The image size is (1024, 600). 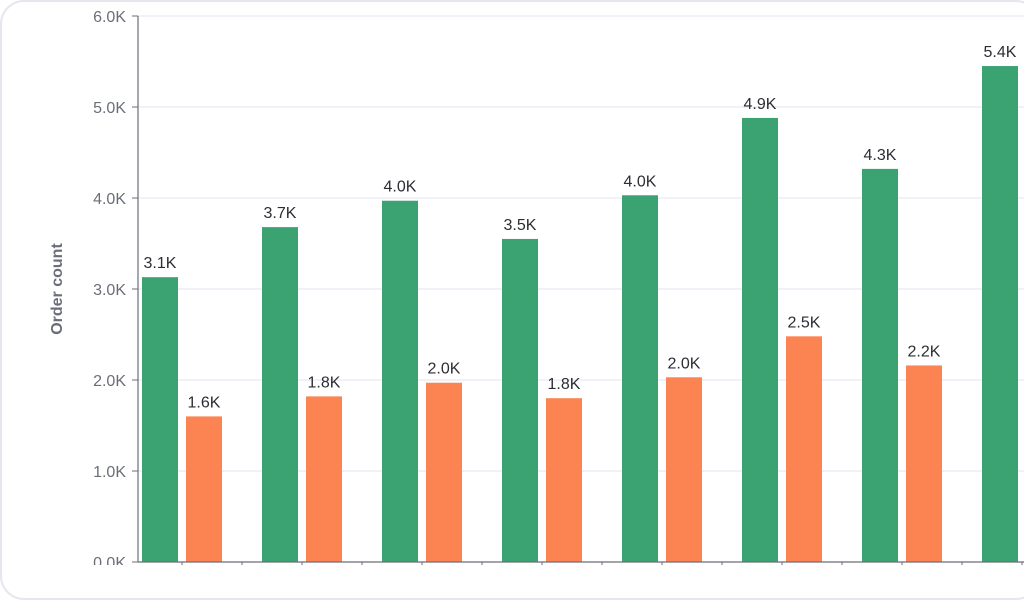 What do you see at coordinates (109, 108) in the screenshot?
I see `y-tick-label: 5.0K` at bounding box center [109, 108].